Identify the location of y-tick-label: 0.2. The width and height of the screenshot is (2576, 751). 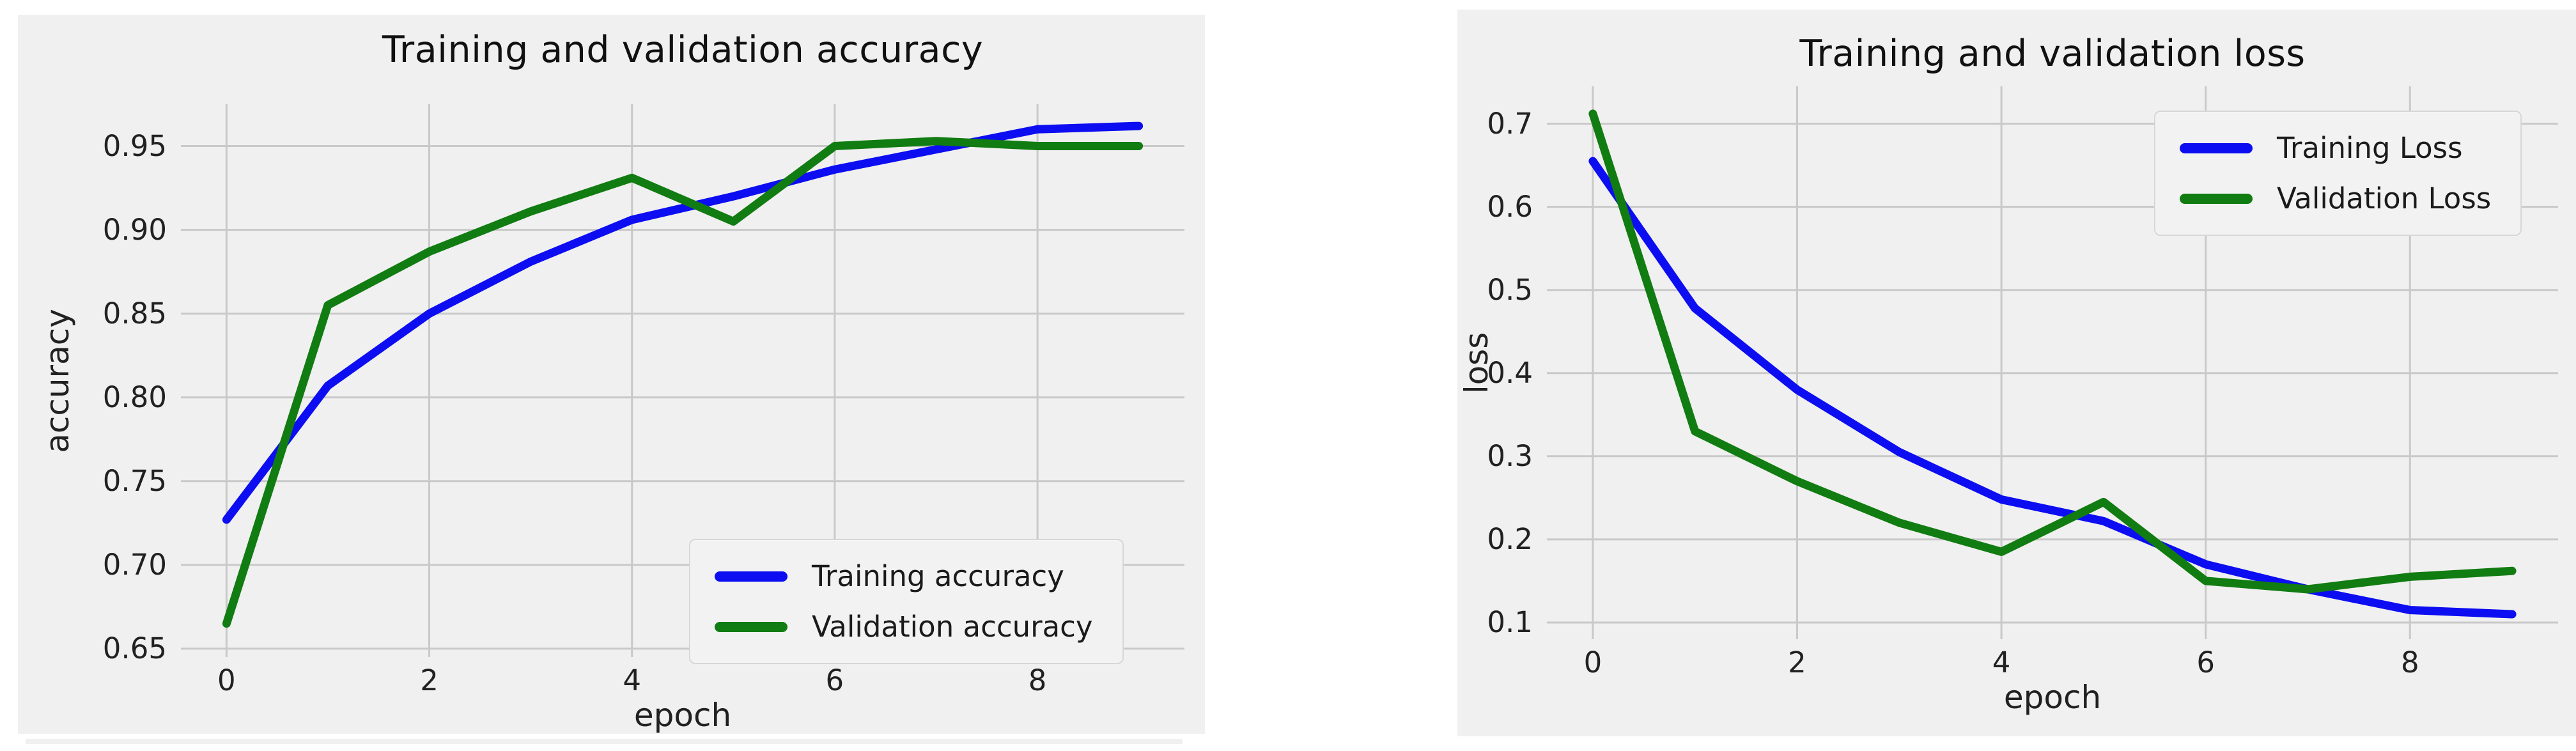
(1510, 539).